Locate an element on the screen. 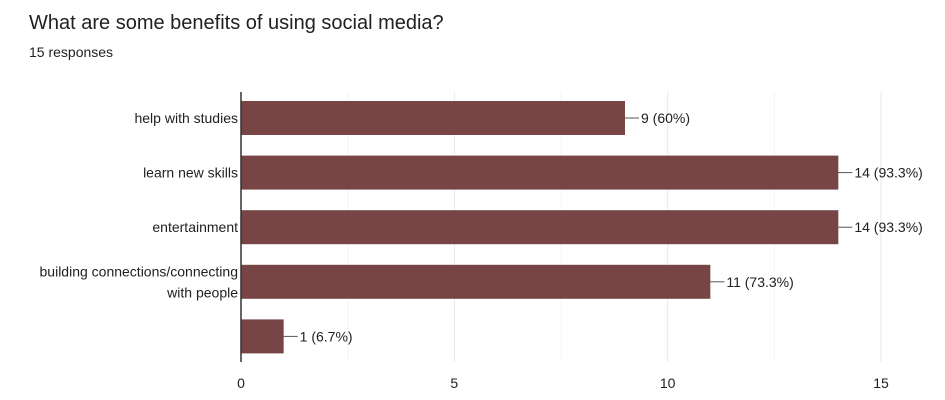 This screenshot has height=400, width=945. category-label-0-0: help with studies is located at coordinates (186, 118).